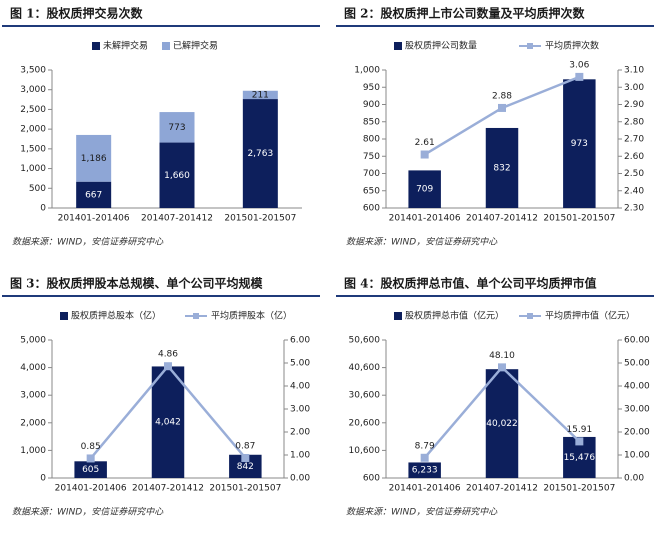 The height and width of the screenshot is (538, 660). I want to click on value-label: 6,233, so click(425, 471).